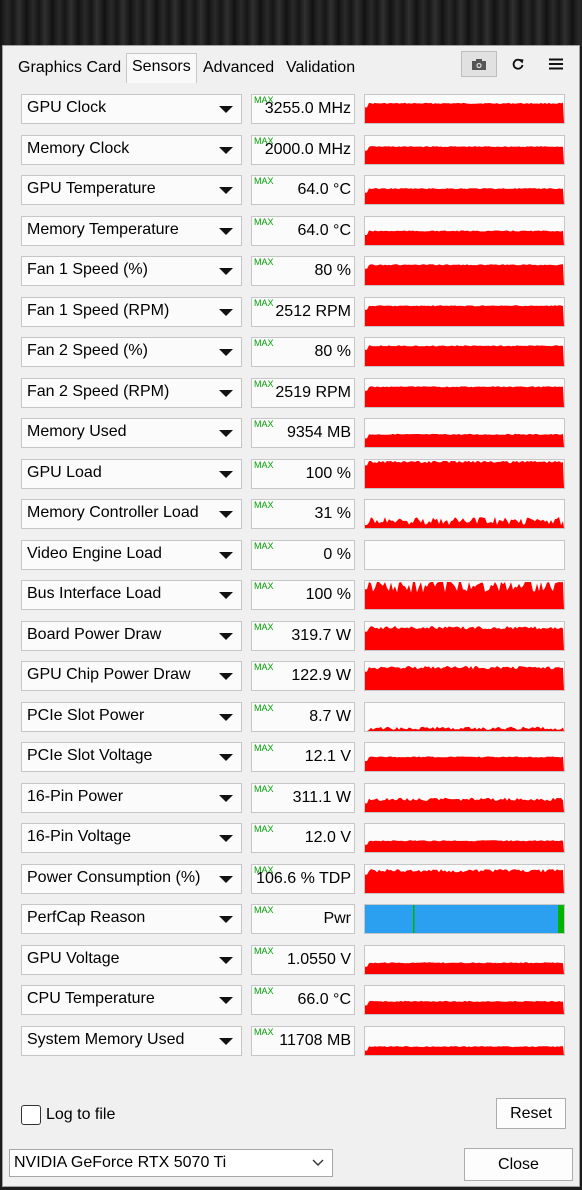 The image size is (582, 1190). I want to click on sensor-row-memory-clock: Memory Clock MAX 2000.0 MHz, so click(292, 150).